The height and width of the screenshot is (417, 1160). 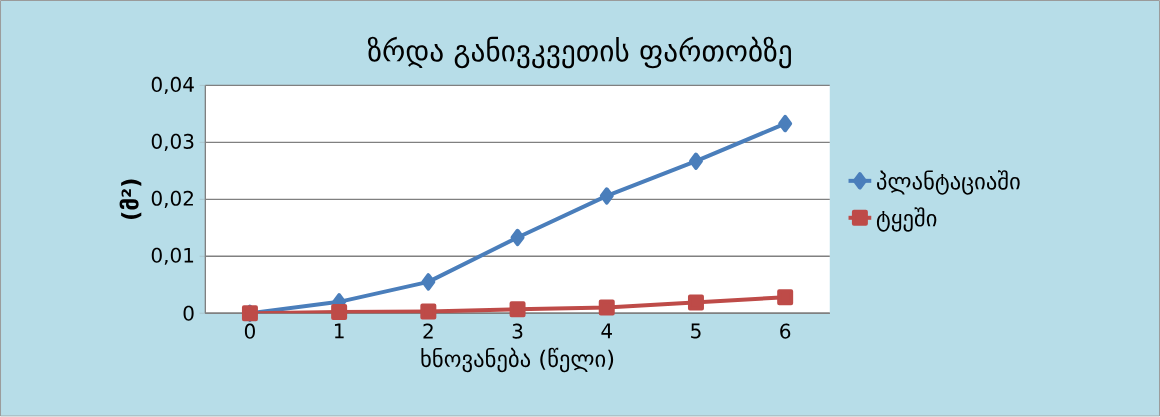 What do you see at coordinates (172, 256) in the screenshot?
I see `y-tick-label: 0,01` at bounding box center [172, 256].